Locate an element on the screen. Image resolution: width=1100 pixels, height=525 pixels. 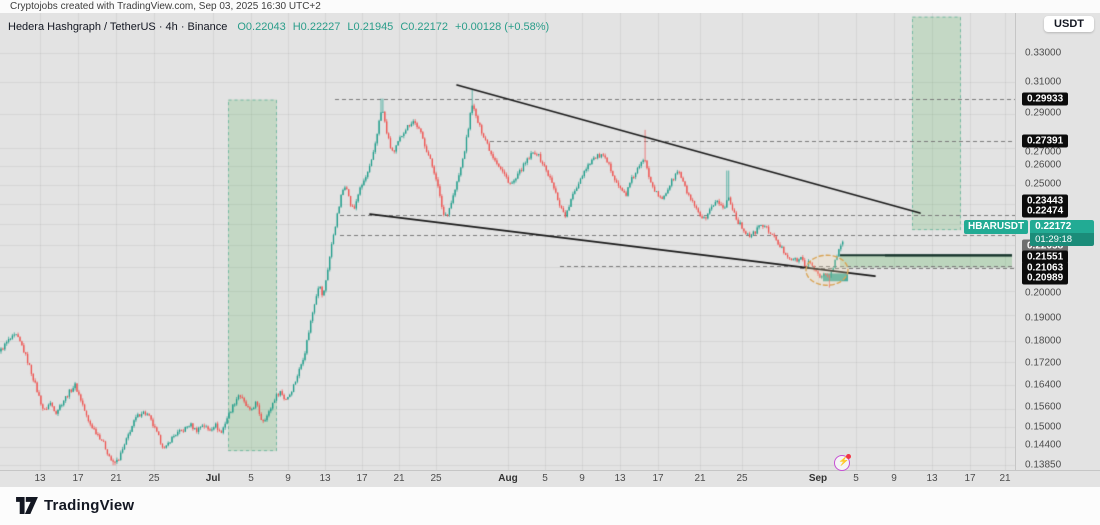
price-tick-label: 0.17200 is located at coordinates (1043, 363).